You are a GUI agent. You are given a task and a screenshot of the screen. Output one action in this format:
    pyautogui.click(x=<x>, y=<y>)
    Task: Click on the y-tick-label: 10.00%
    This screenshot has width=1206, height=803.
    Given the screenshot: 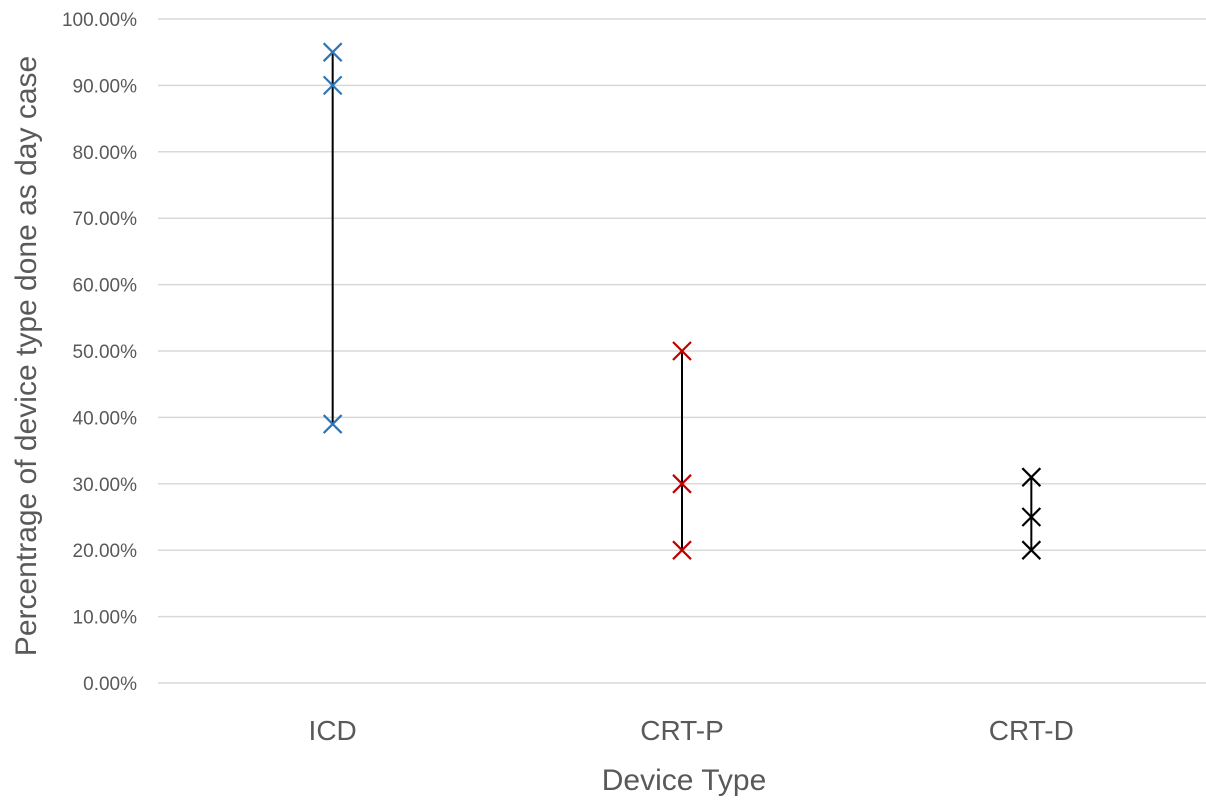 What is the action you would take?
    pyautogui.click(x=105, y=618)
    